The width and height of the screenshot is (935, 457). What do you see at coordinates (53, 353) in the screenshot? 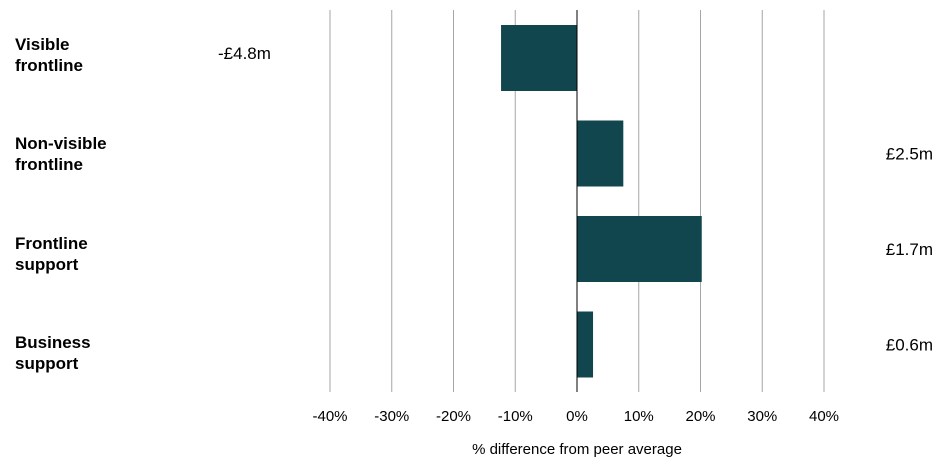
I see `category-label-business-support: Business support` at bounding box center [53, 353].